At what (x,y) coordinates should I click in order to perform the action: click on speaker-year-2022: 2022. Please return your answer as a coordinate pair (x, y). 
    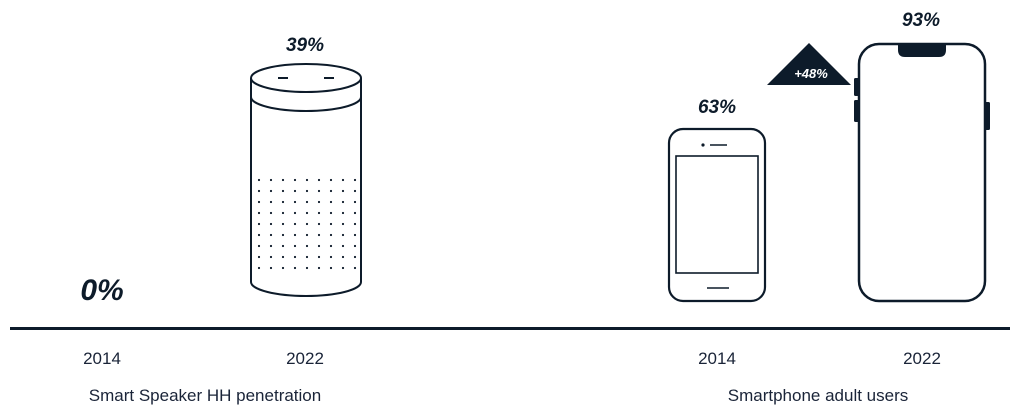
    Looking at the image, I should click on (305, 359).